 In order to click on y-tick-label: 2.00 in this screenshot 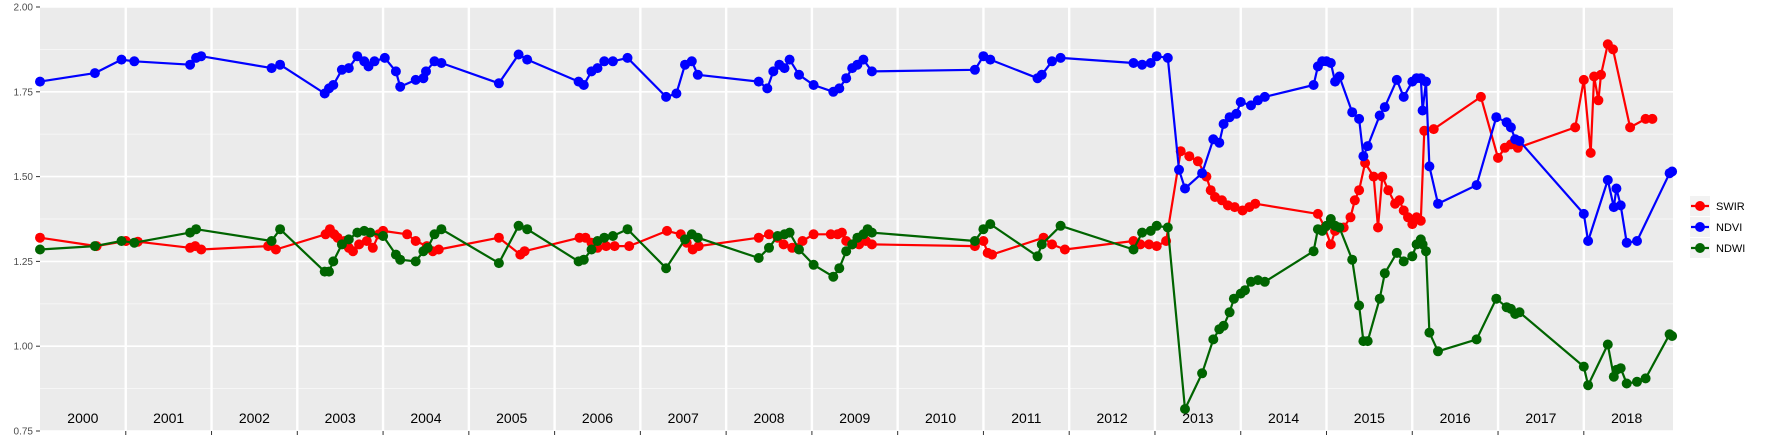, I will do `click(24, 8)`.